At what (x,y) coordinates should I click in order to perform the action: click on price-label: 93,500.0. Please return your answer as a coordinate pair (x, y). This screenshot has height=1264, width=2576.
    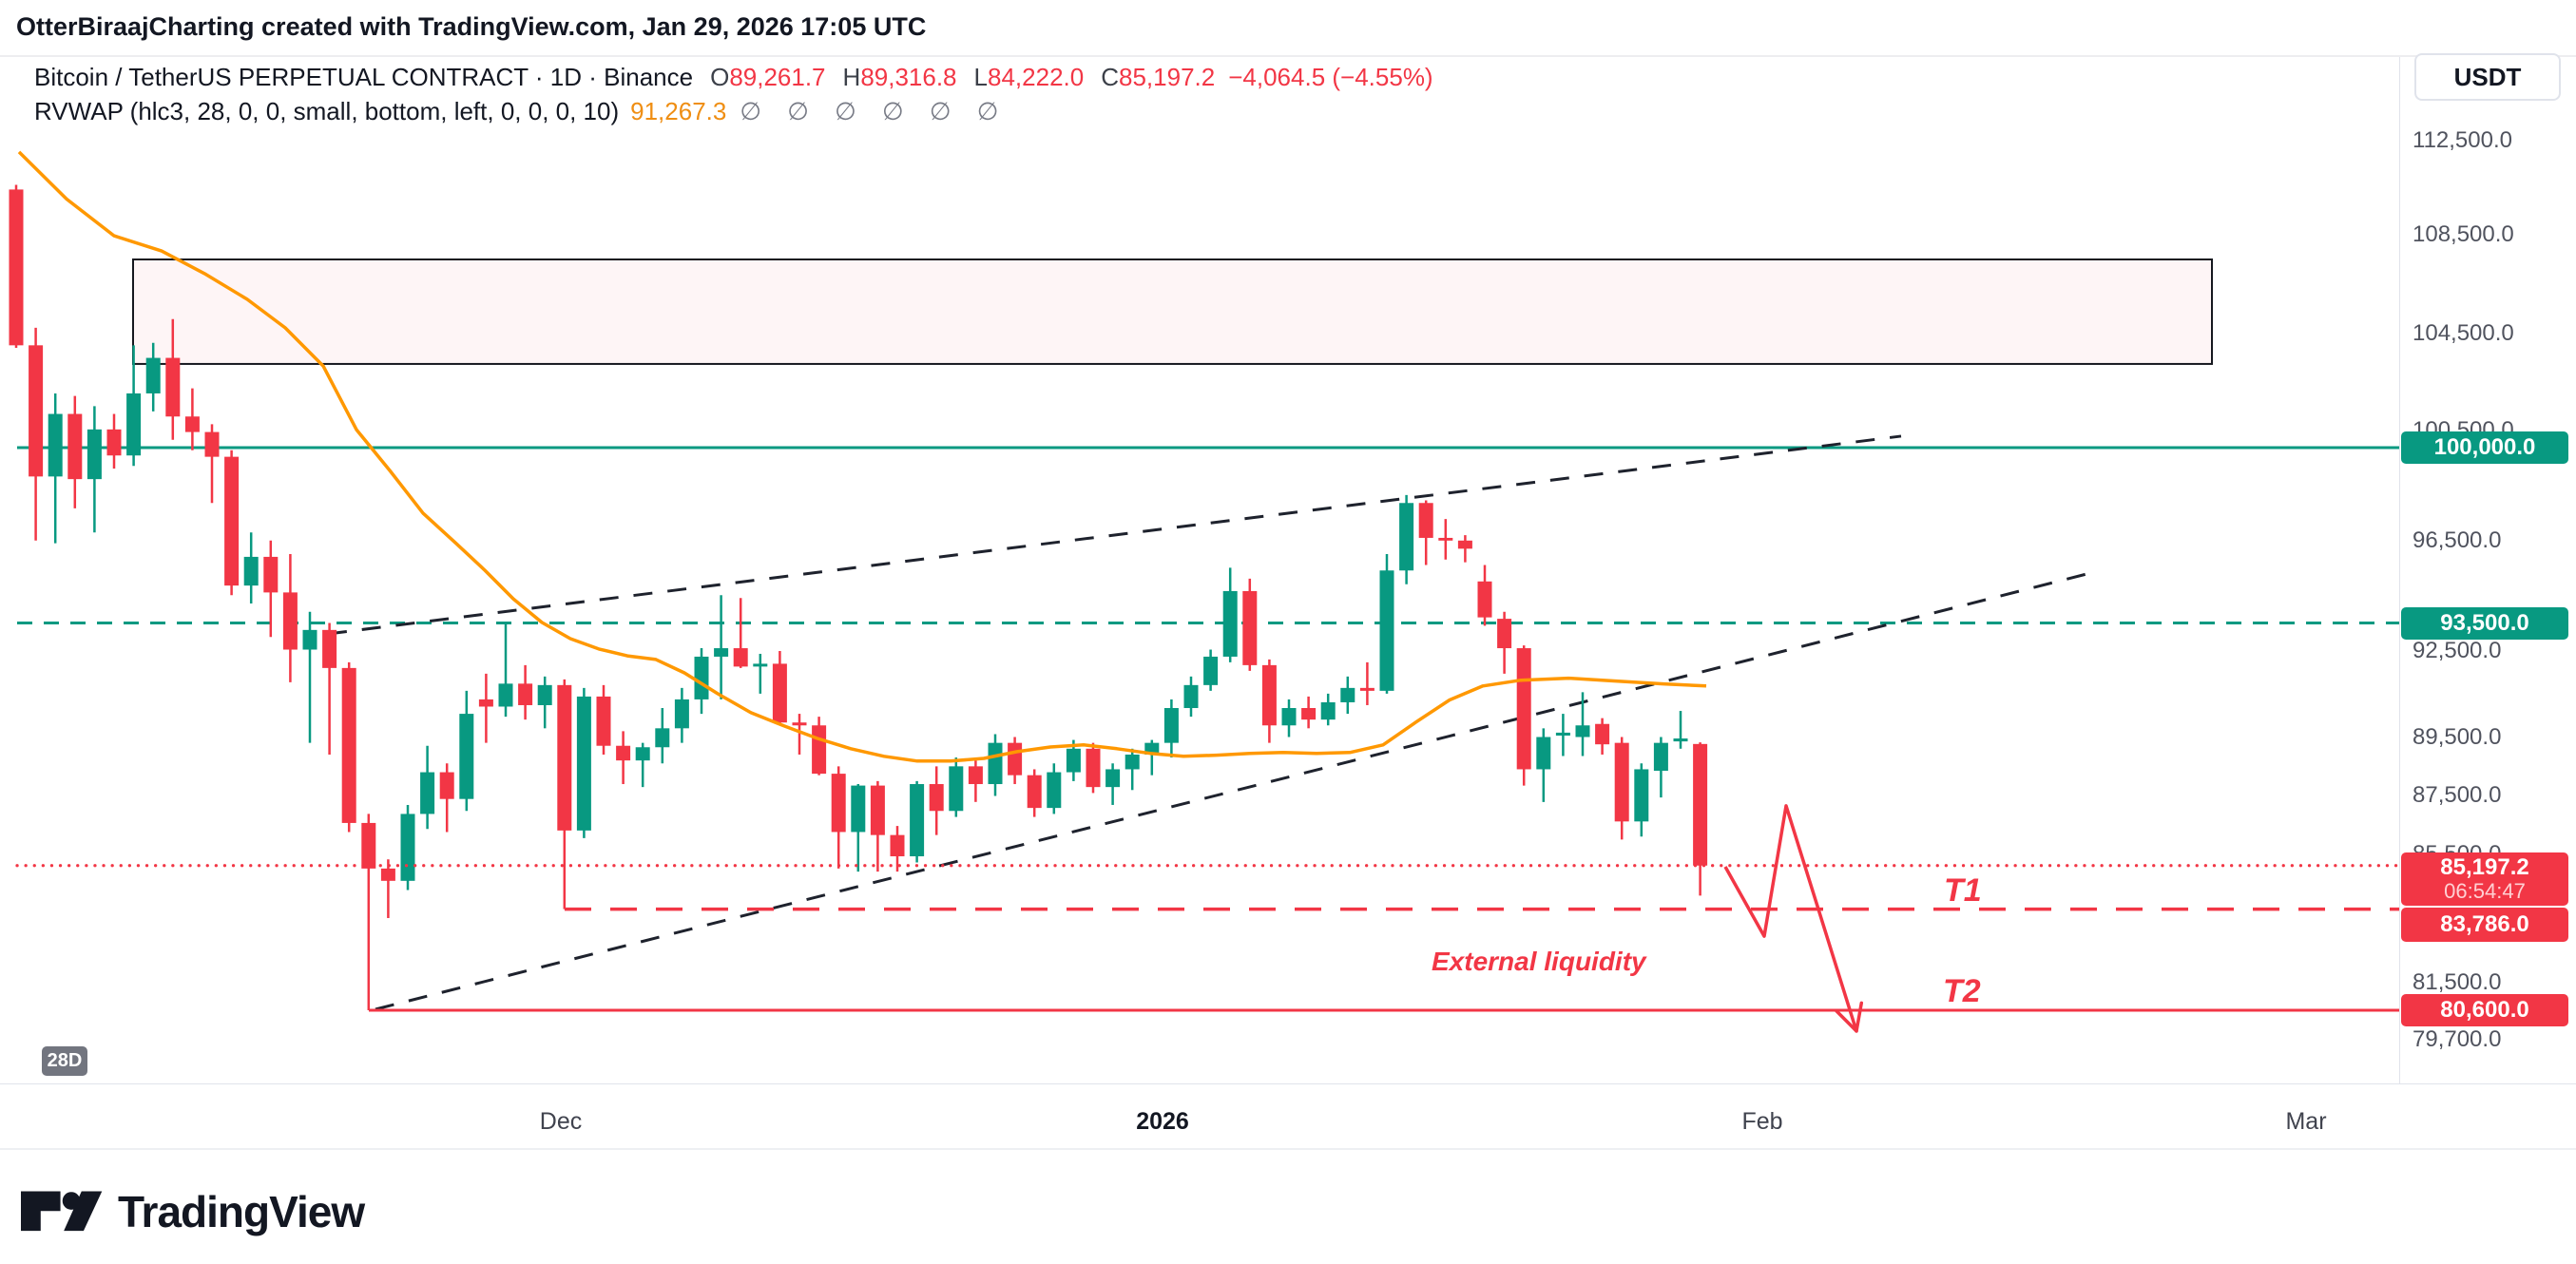
    Looking at the image, I should click on (2484, 623).